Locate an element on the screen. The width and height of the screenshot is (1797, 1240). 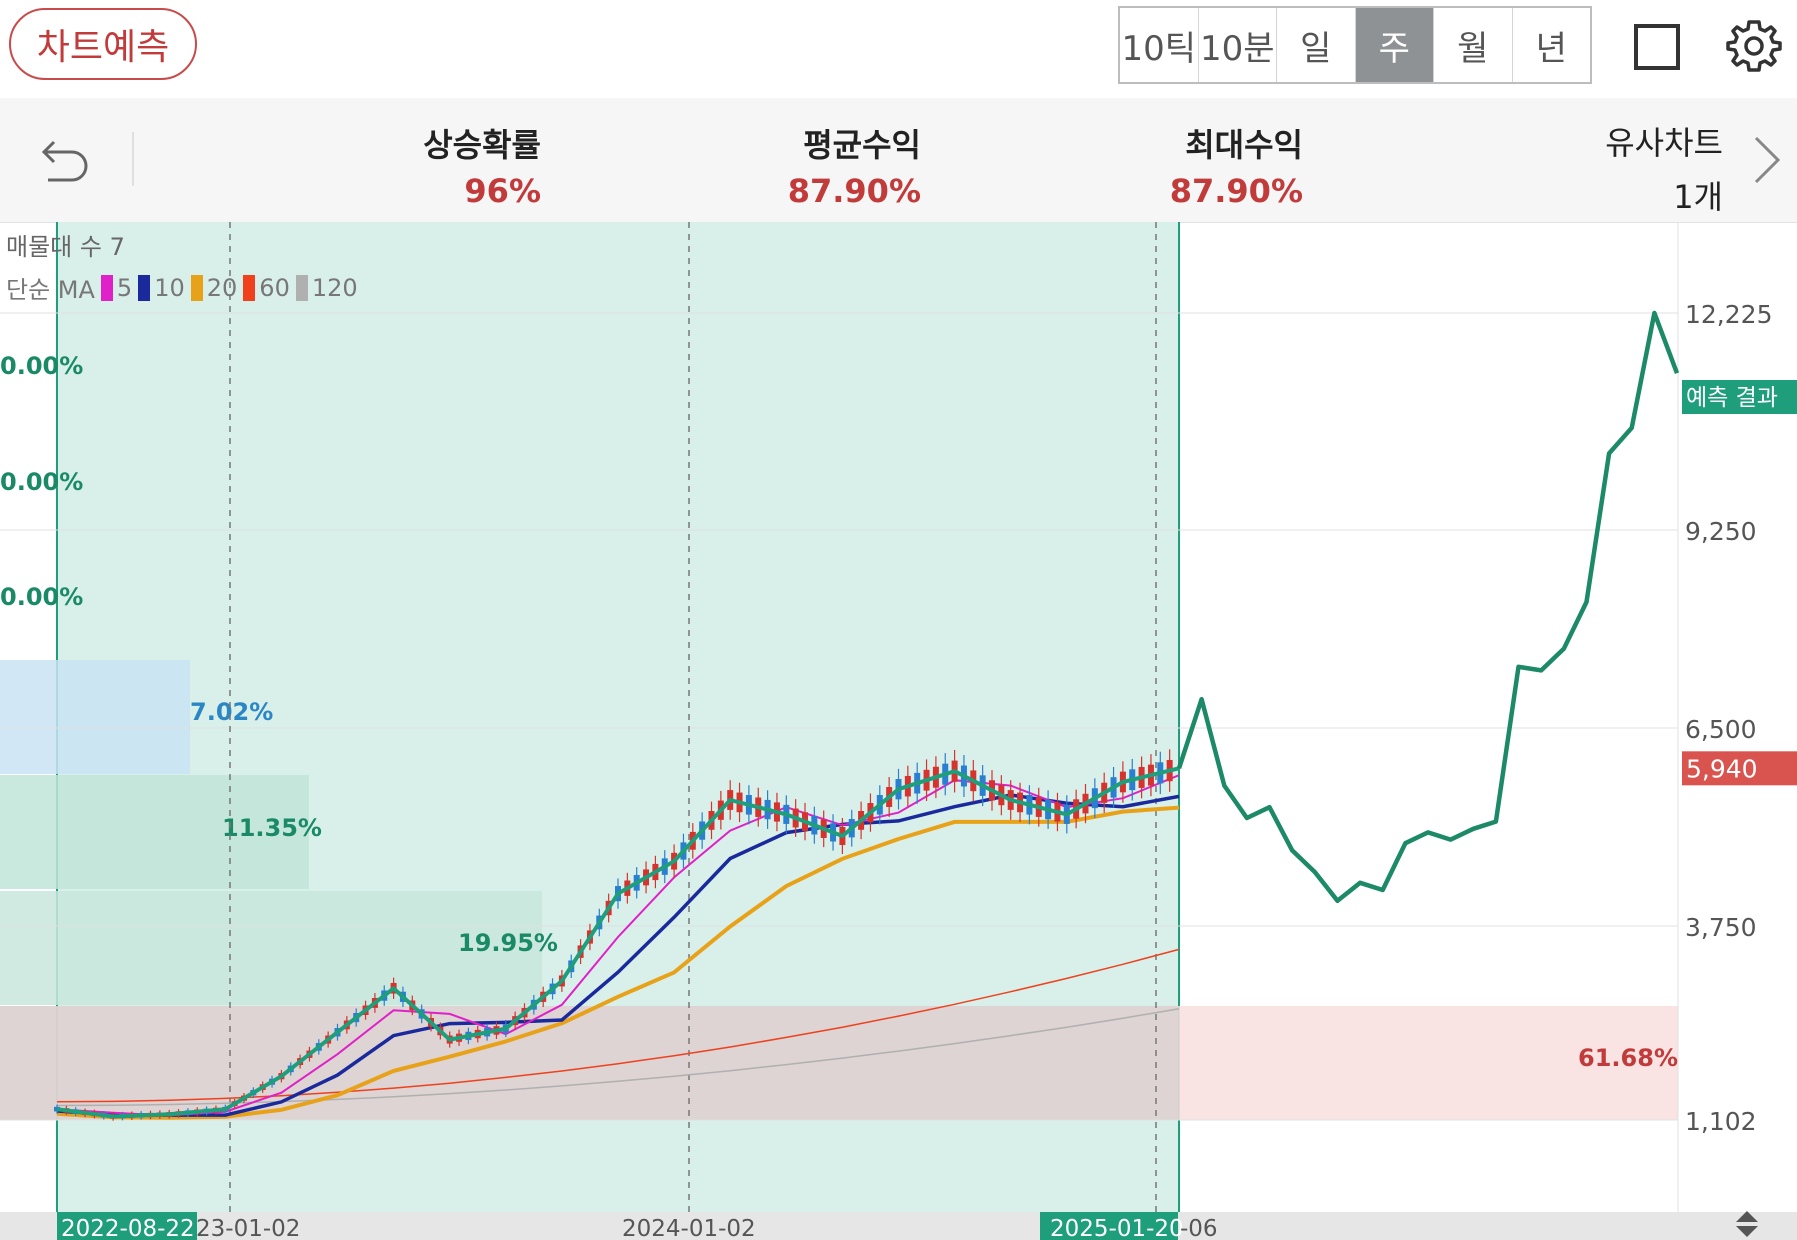
gear-icon is located at coordinates (1754, 46).